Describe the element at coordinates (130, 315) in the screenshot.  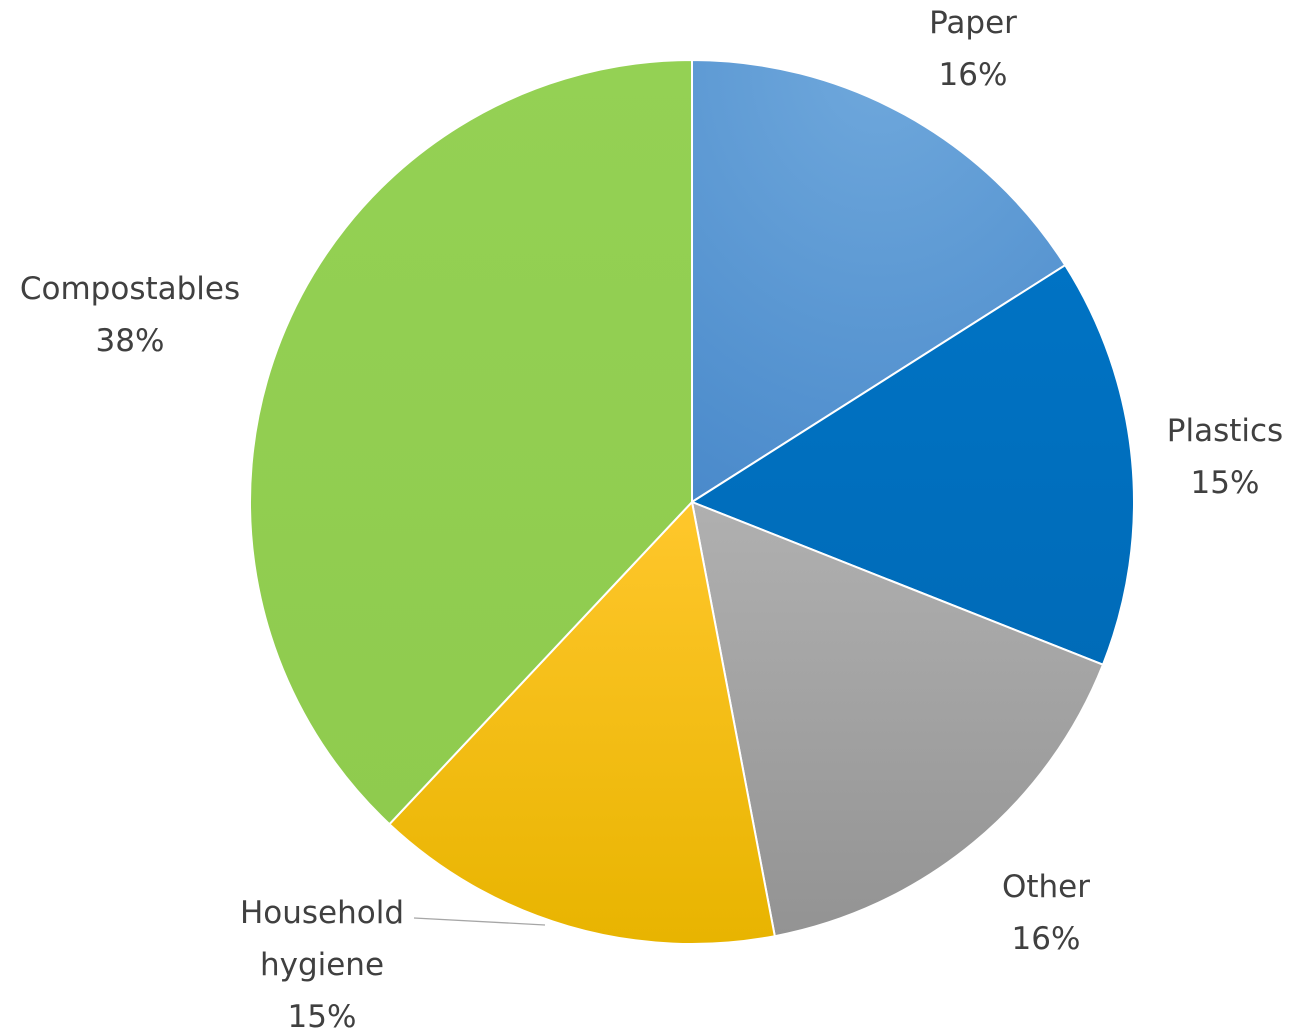
I see `data-label-compostables: Compostables 38%` at that location.